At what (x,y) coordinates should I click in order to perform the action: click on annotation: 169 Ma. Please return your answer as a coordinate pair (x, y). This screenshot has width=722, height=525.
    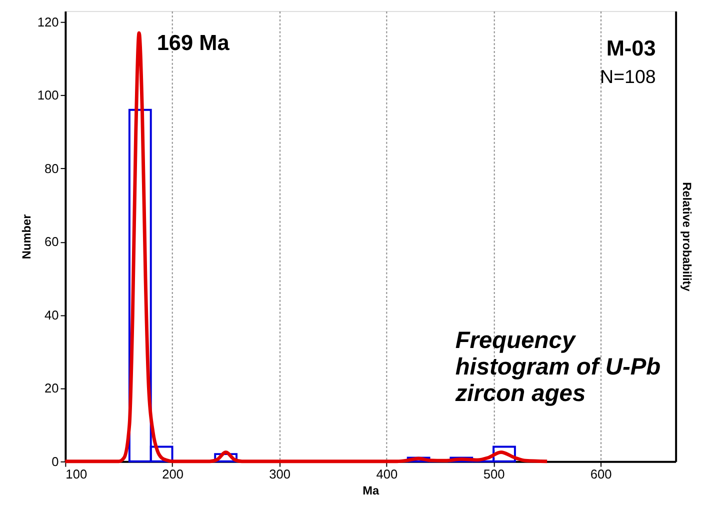
    Looking at the image, I should click on (193, 42).